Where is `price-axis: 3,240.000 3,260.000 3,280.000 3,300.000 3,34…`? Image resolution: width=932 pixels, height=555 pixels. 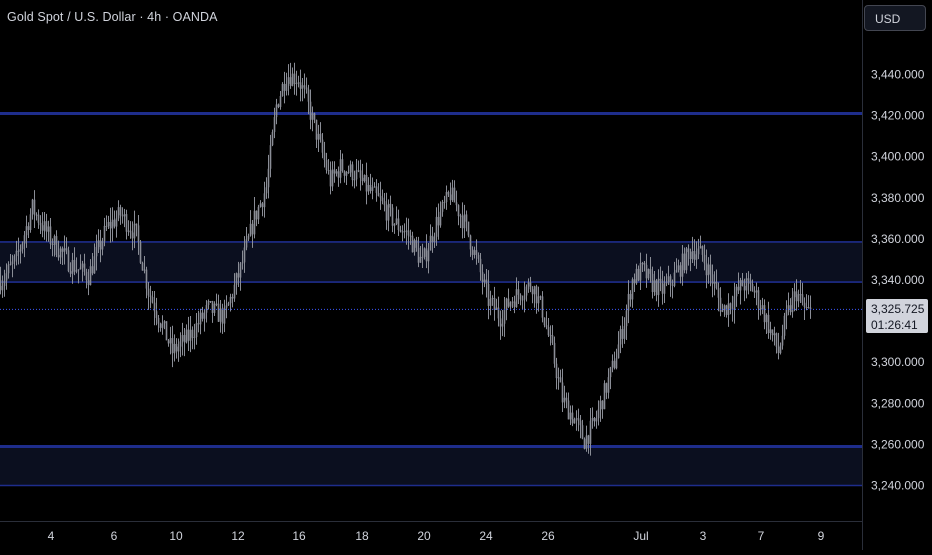
price-axis: 3,240.000 3,260.000 3,280.000 3,300.000 3,34… is located at coordinates (898, 280).